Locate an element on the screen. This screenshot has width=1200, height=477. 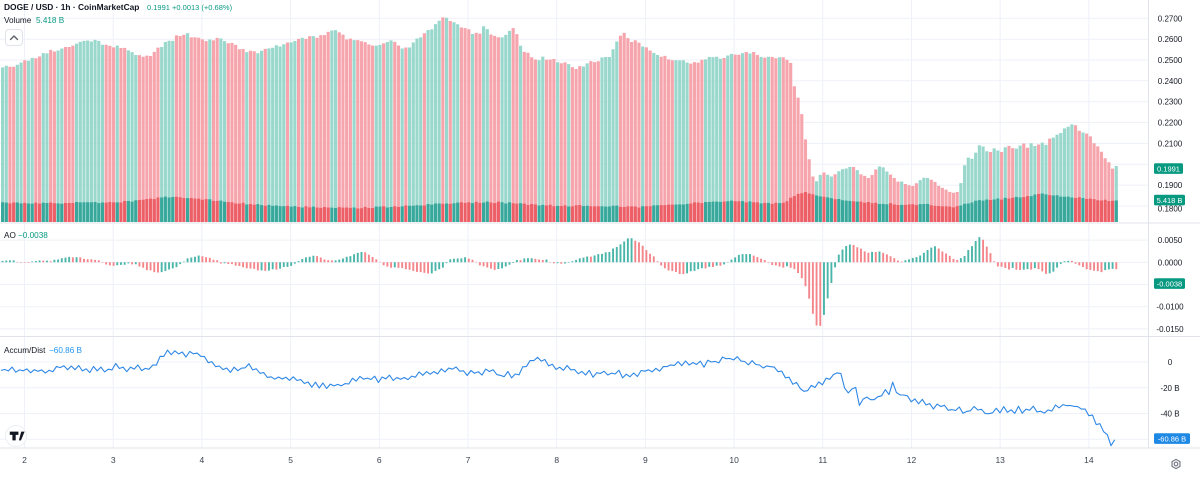
svg-text: 11 is located at coordinates (822, 460).